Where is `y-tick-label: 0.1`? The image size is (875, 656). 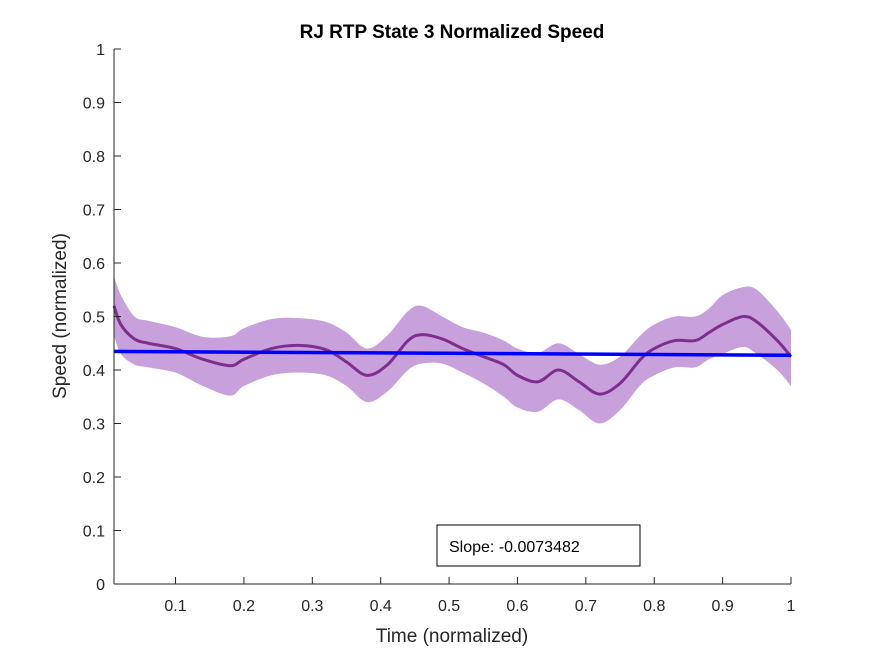 y-tick-label: 0.1 is located at coordinates (94, 532).